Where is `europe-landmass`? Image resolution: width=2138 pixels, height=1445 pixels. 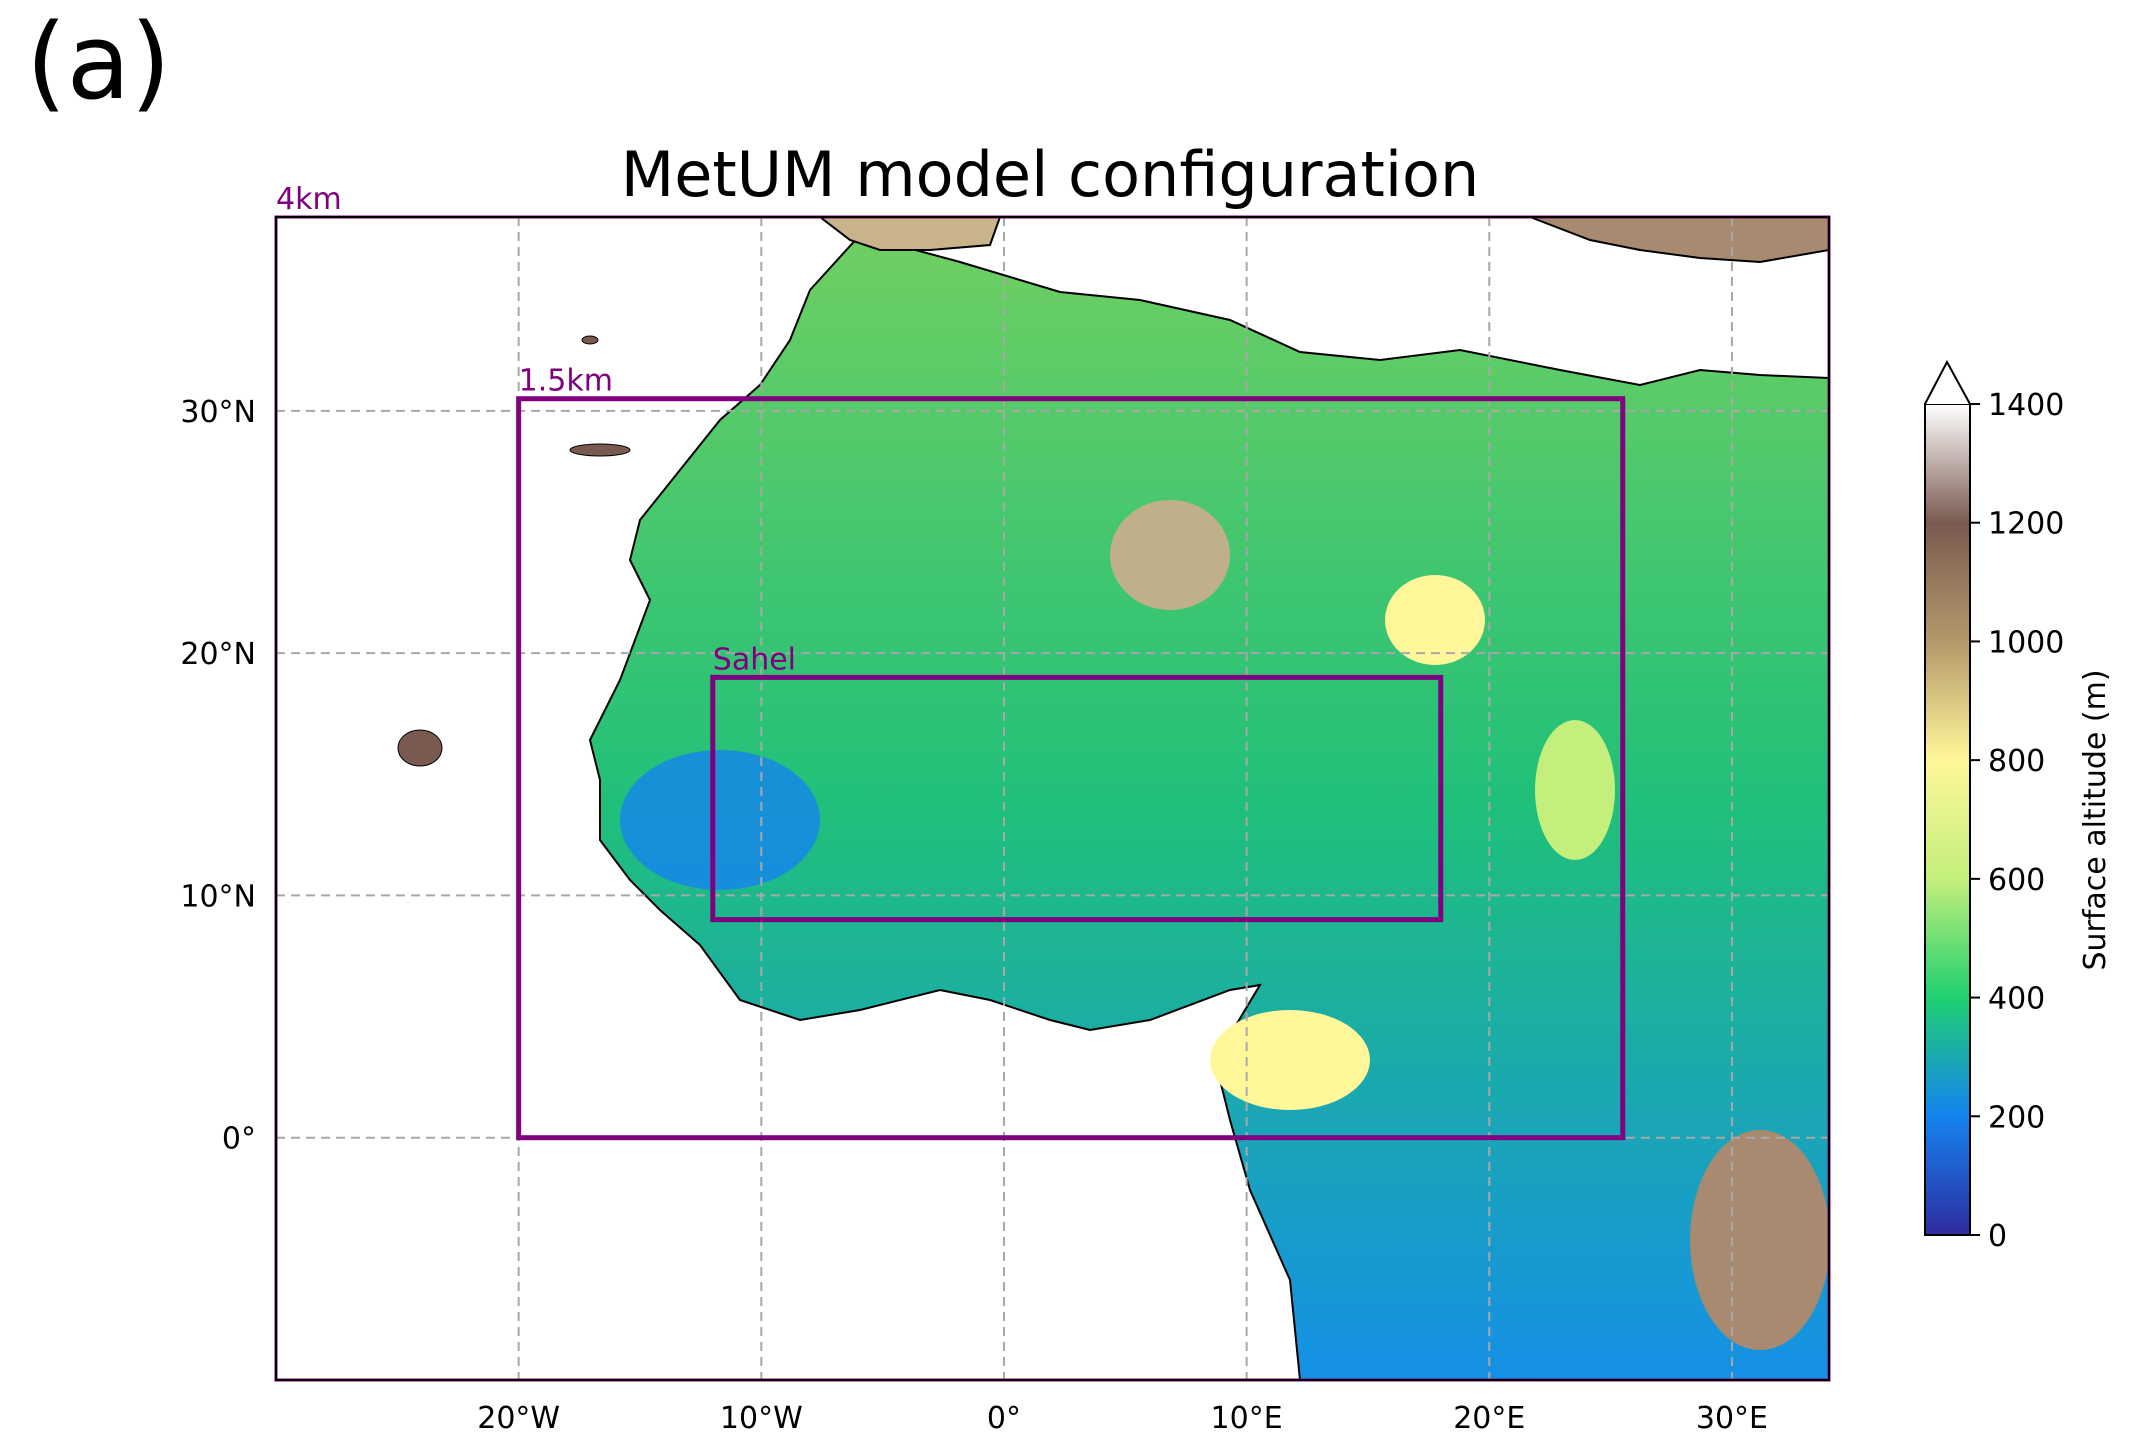
europe-landmass is located at coordinates (910, 234).